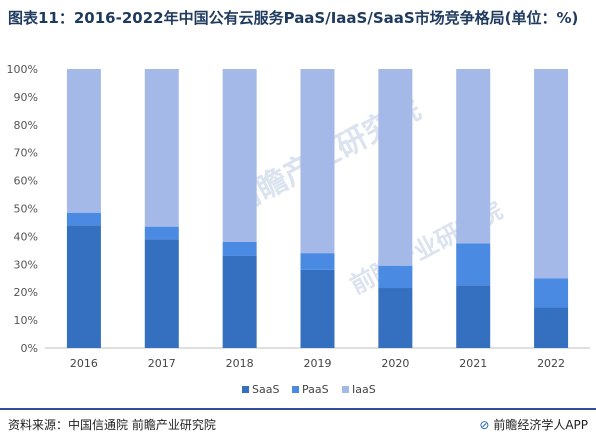  Describe the element at coordinates (295, 389) in the screenshot. I see `legend-swatch-paas` at that location.